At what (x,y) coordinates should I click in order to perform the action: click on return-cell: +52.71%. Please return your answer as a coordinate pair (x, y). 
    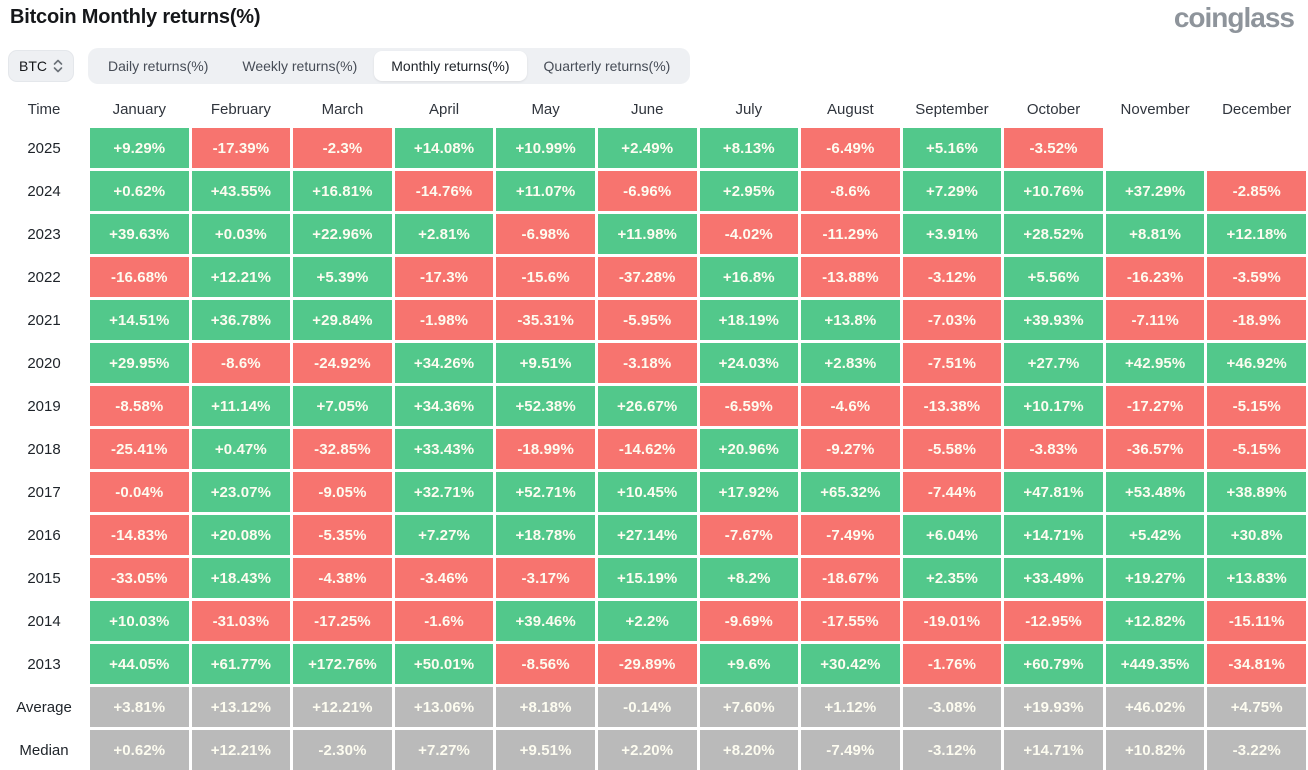
    Looking at the image, I should click on (545, 492).